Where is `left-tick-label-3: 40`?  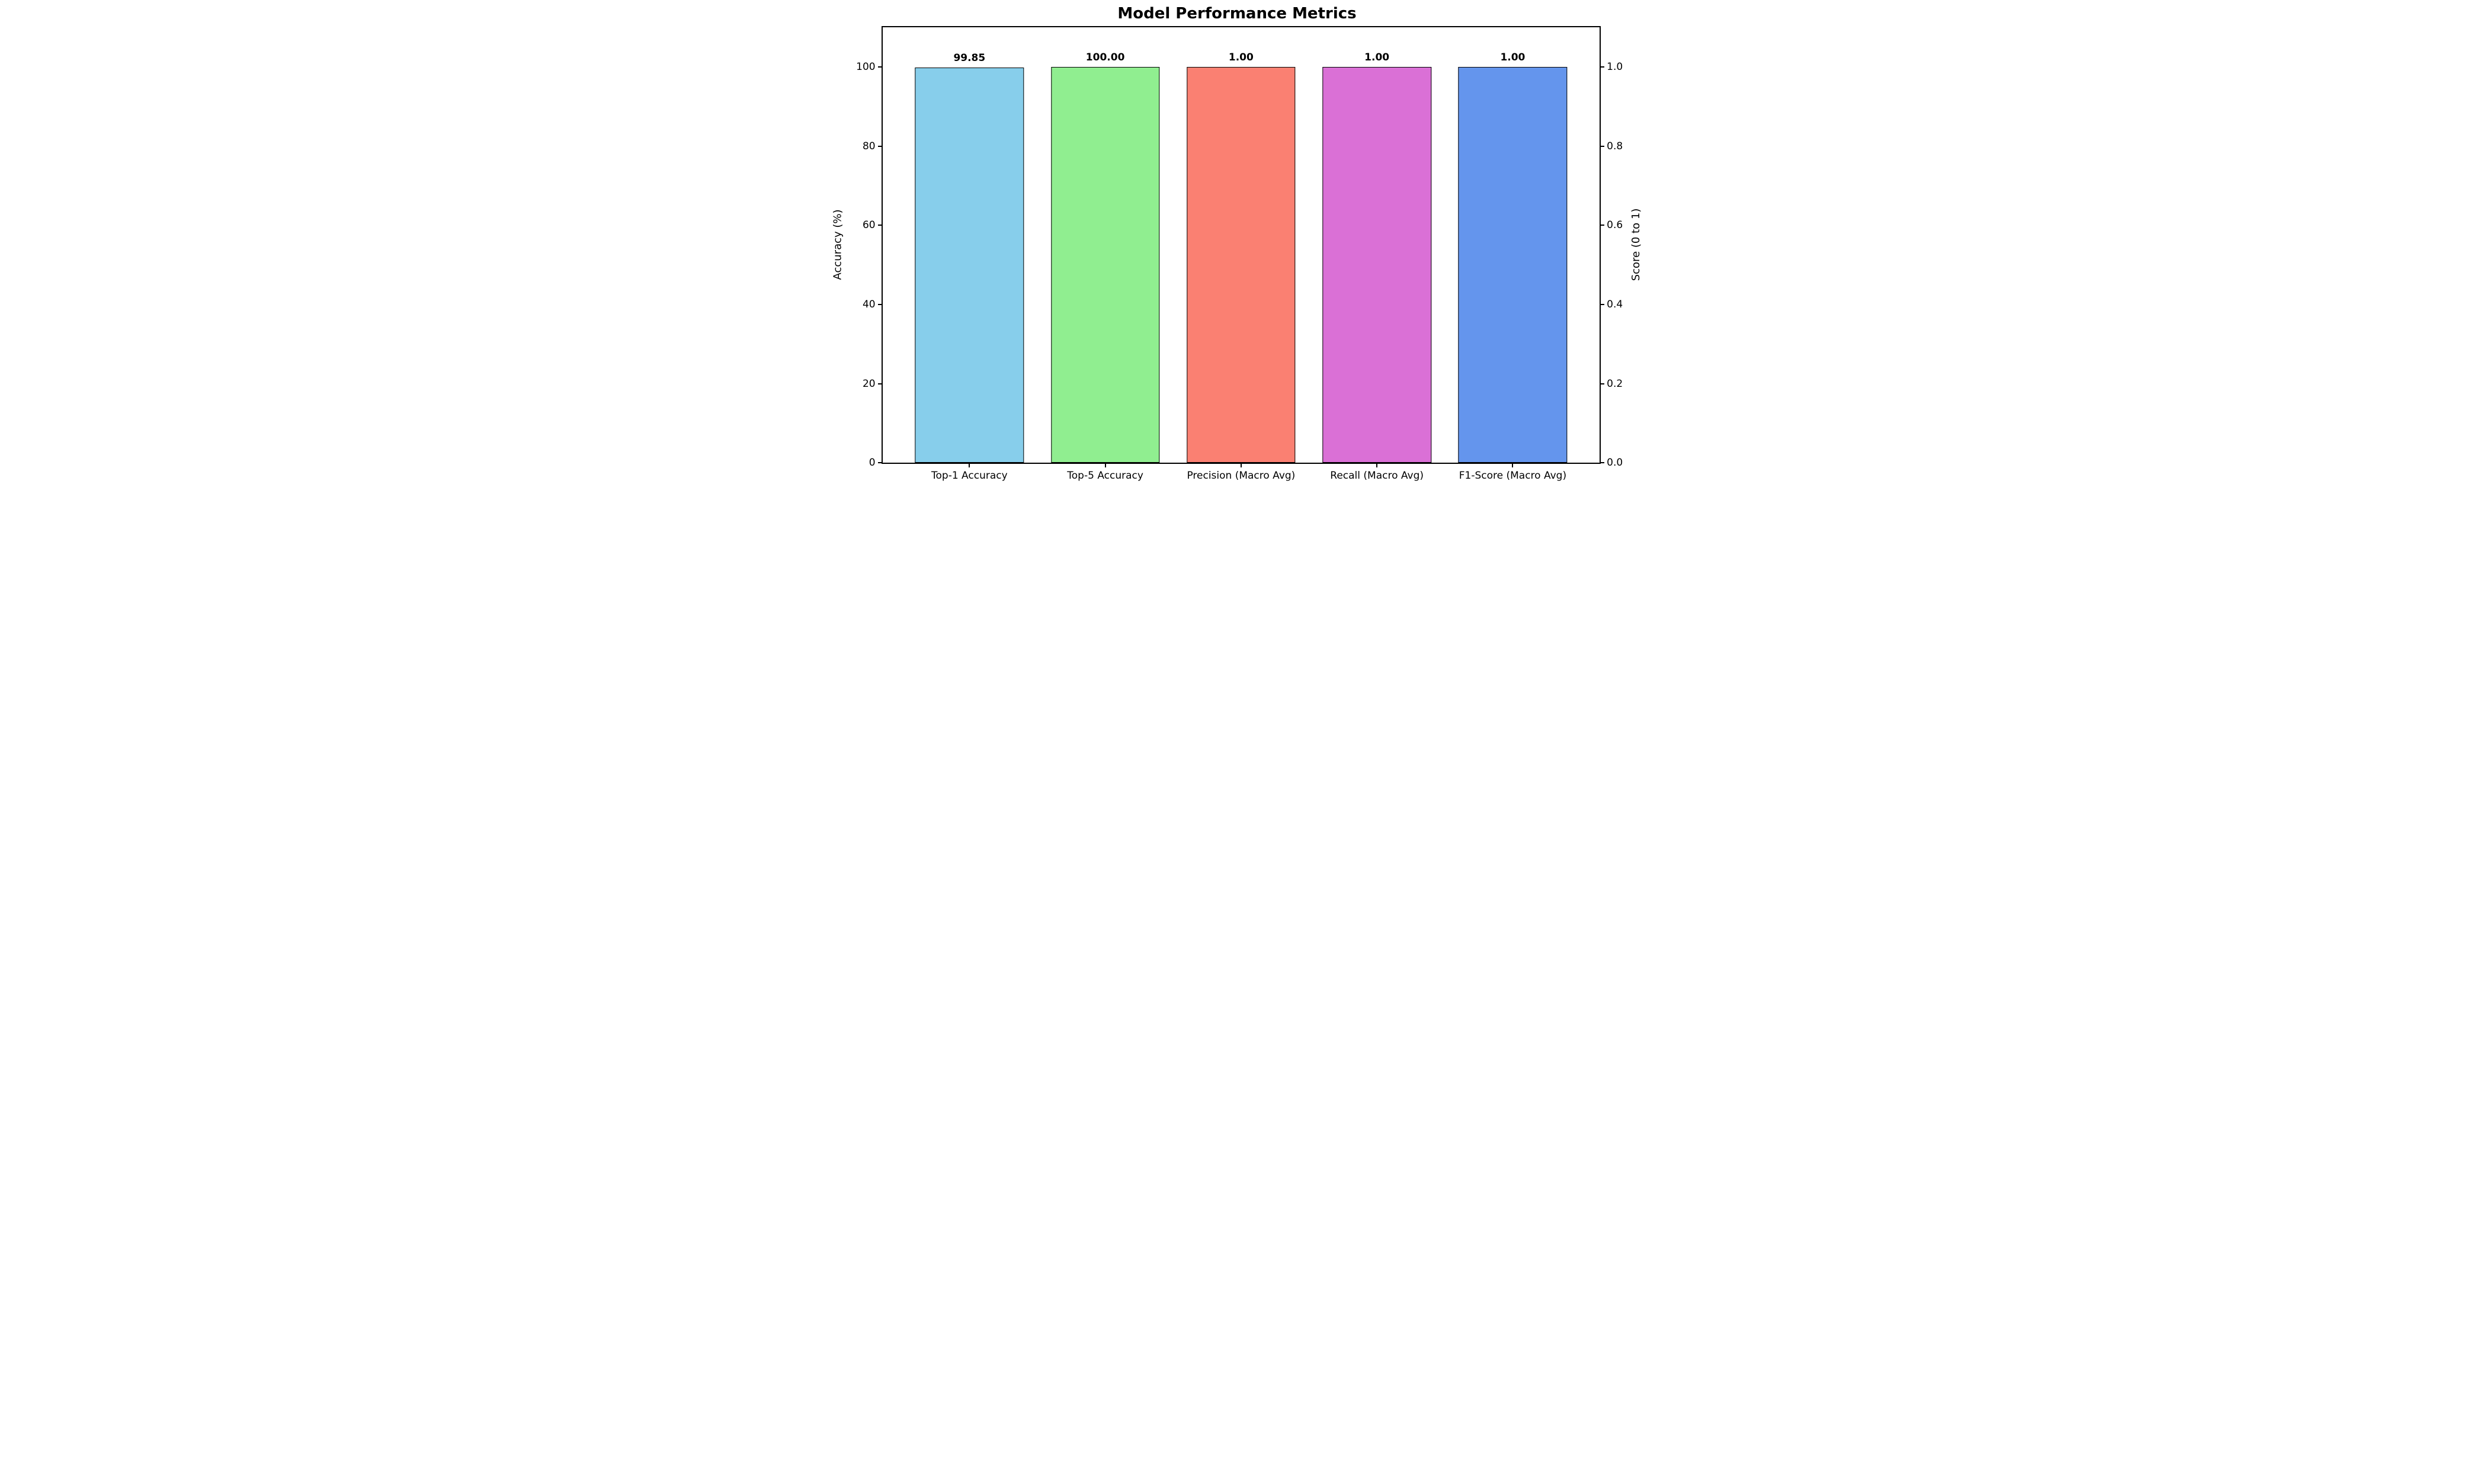 left-tick-label-3: 40 is located at coordinates (869, 305).